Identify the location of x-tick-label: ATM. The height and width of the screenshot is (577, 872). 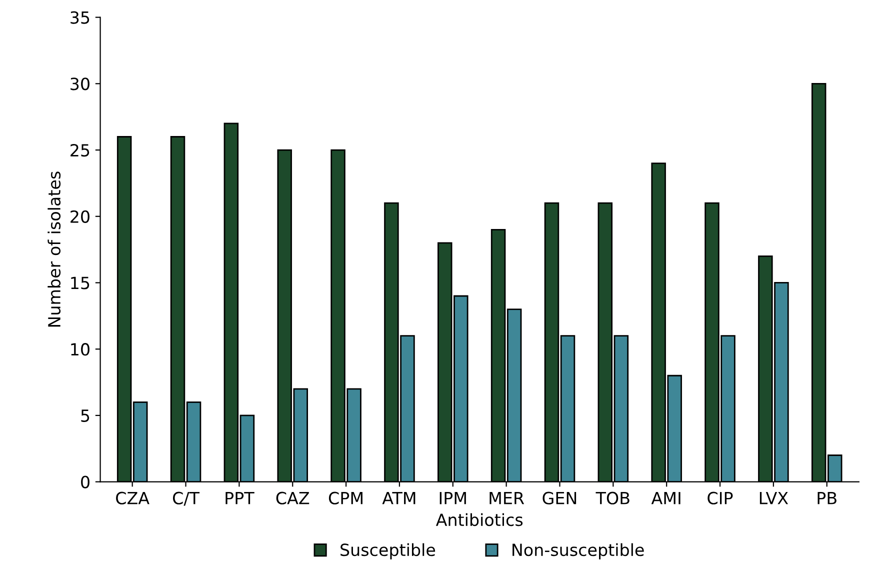
(399, 498).